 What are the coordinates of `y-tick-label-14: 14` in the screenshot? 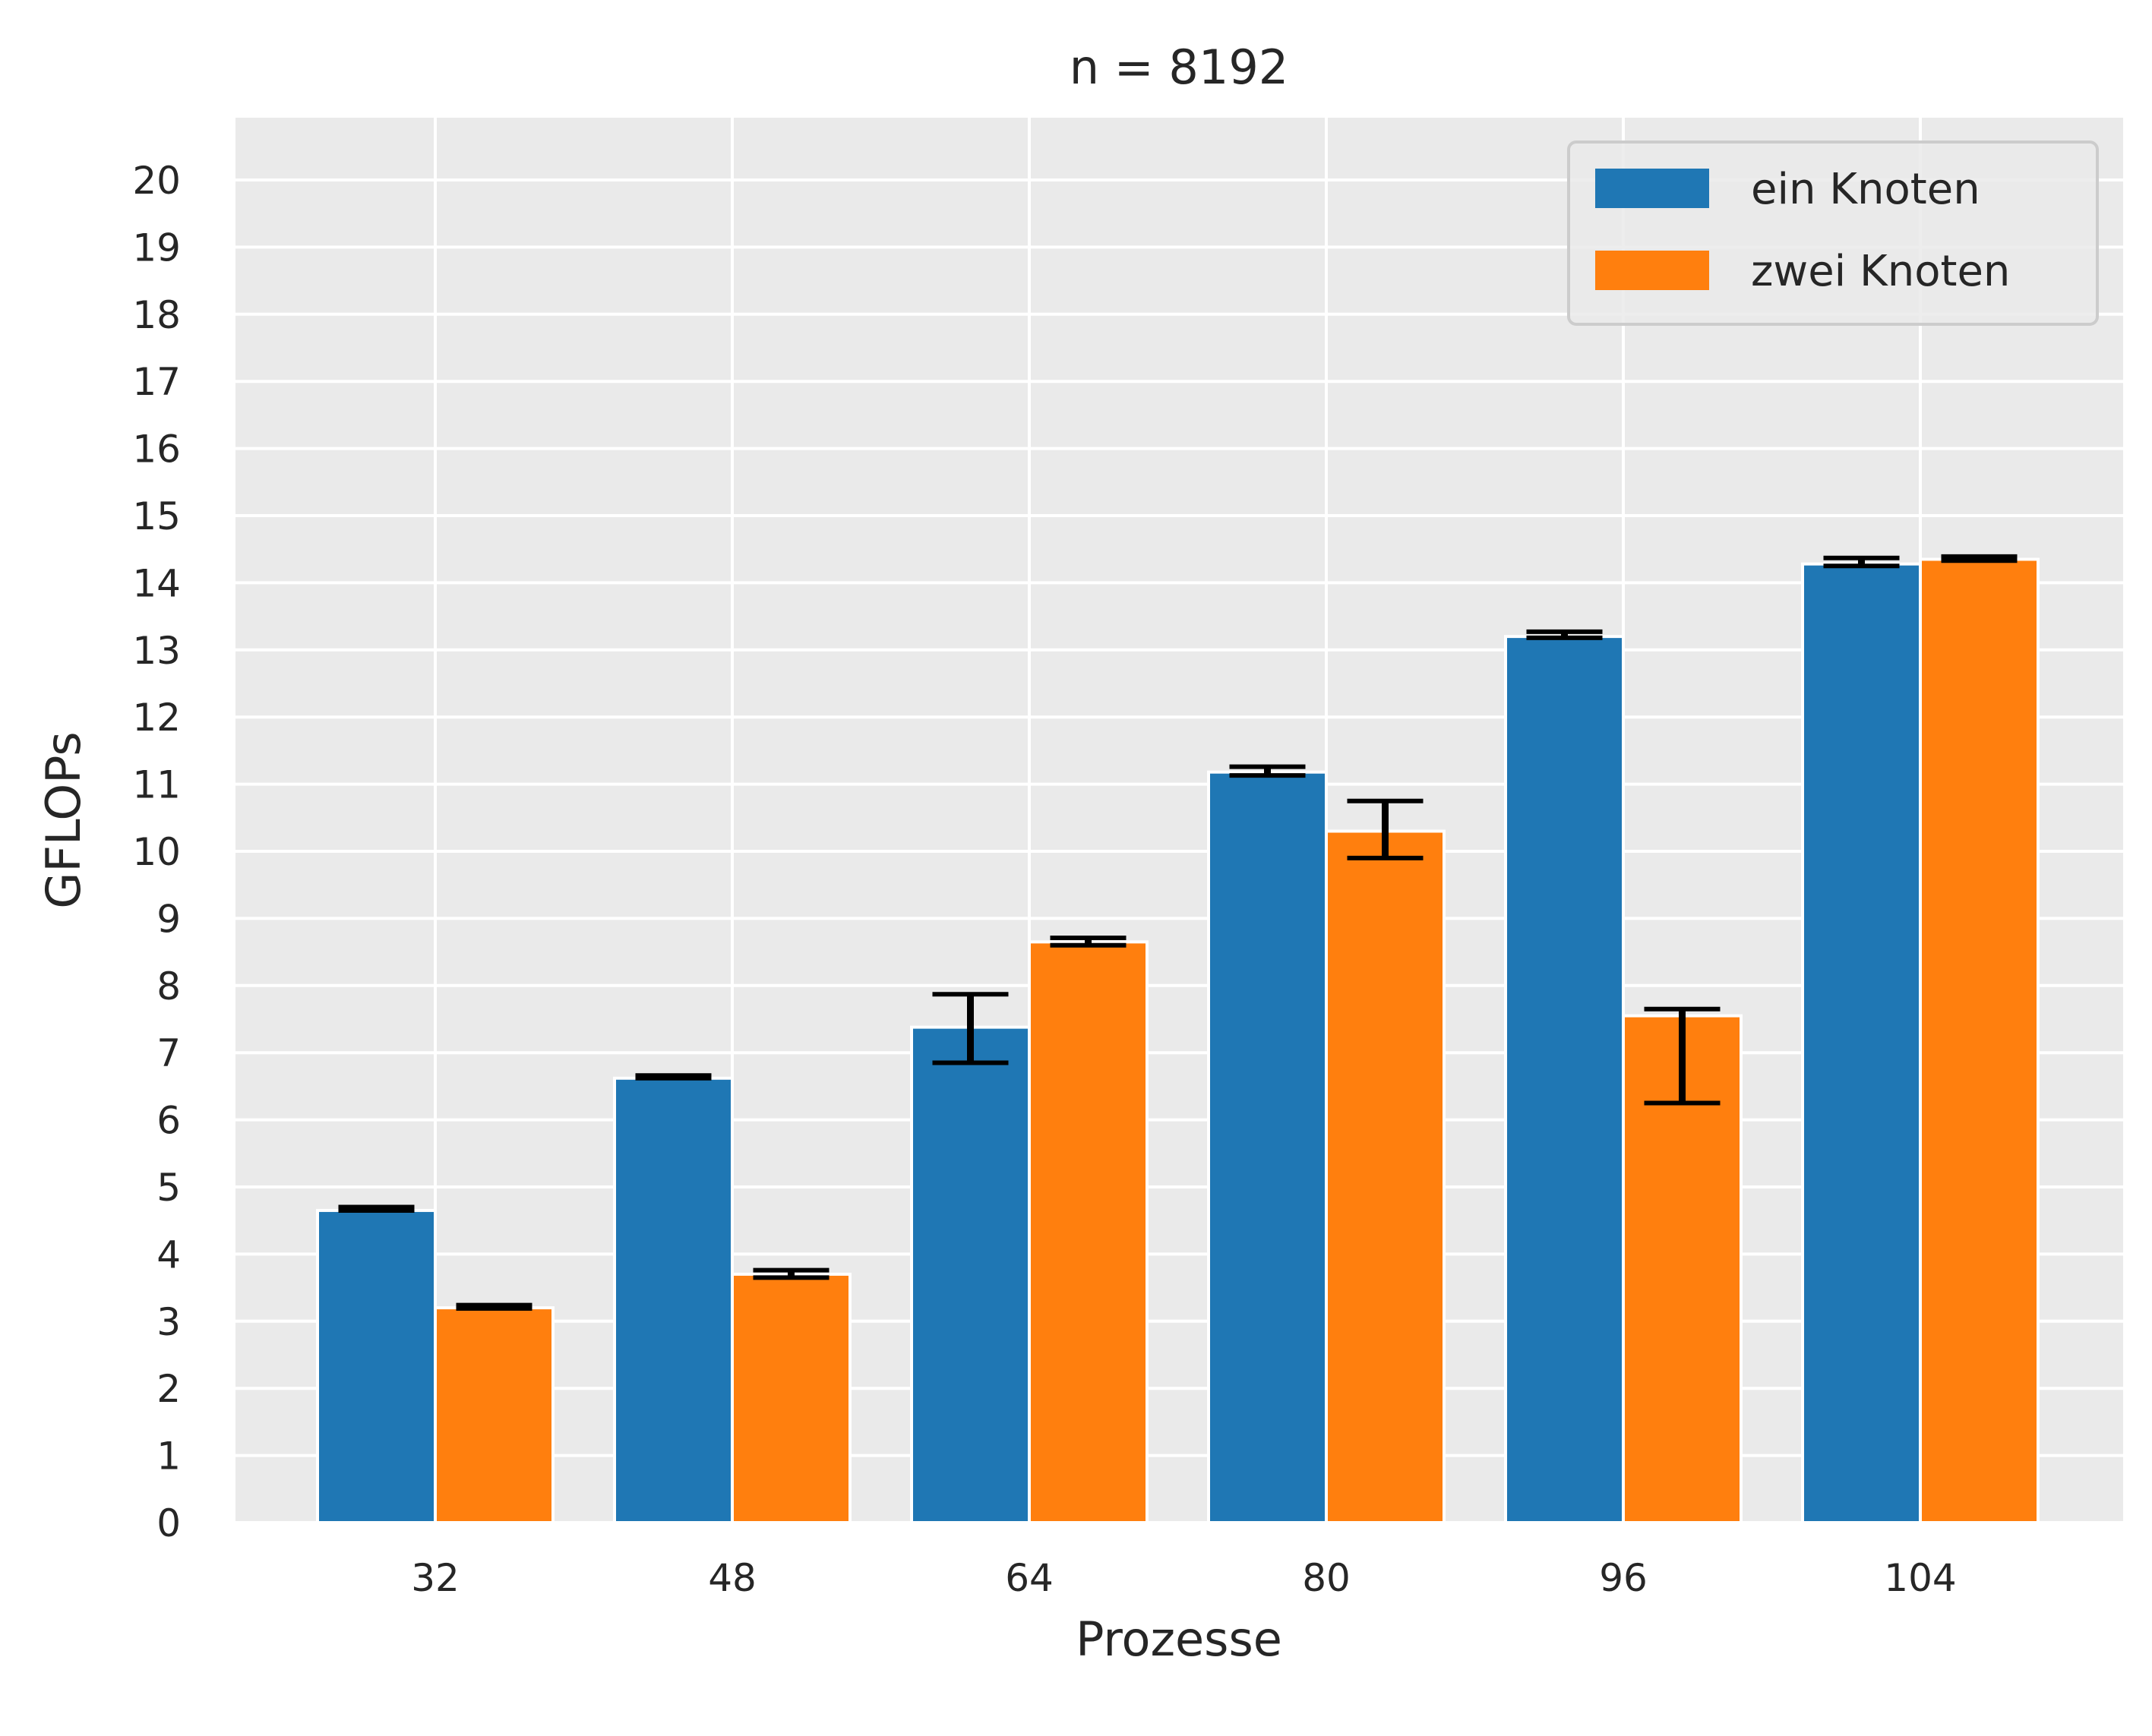 It's located at (156, 583).